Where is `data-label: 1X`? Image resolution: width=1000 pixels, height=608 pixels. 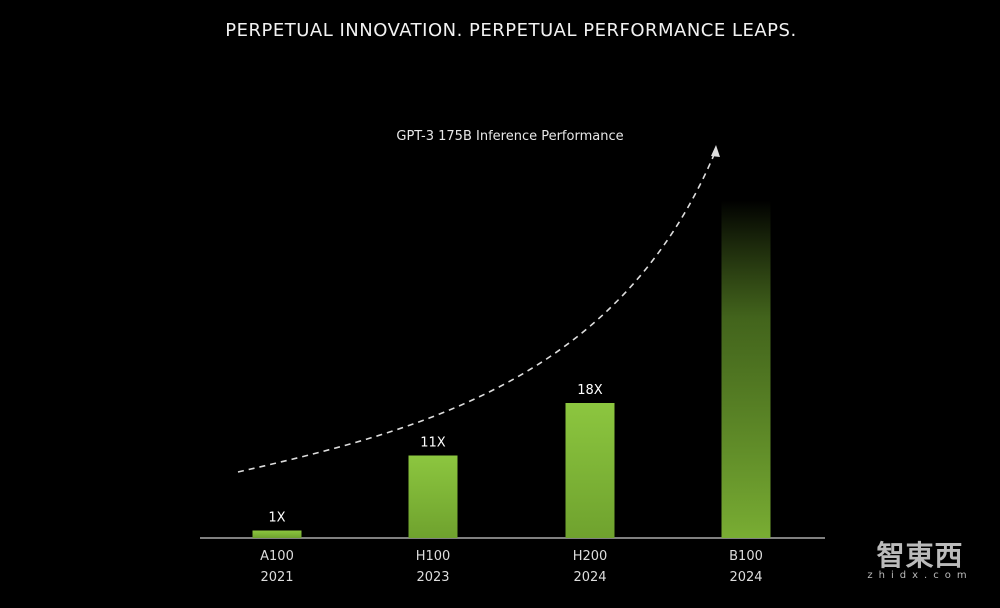 data-label: 1X is located at coordinates (276, 518).